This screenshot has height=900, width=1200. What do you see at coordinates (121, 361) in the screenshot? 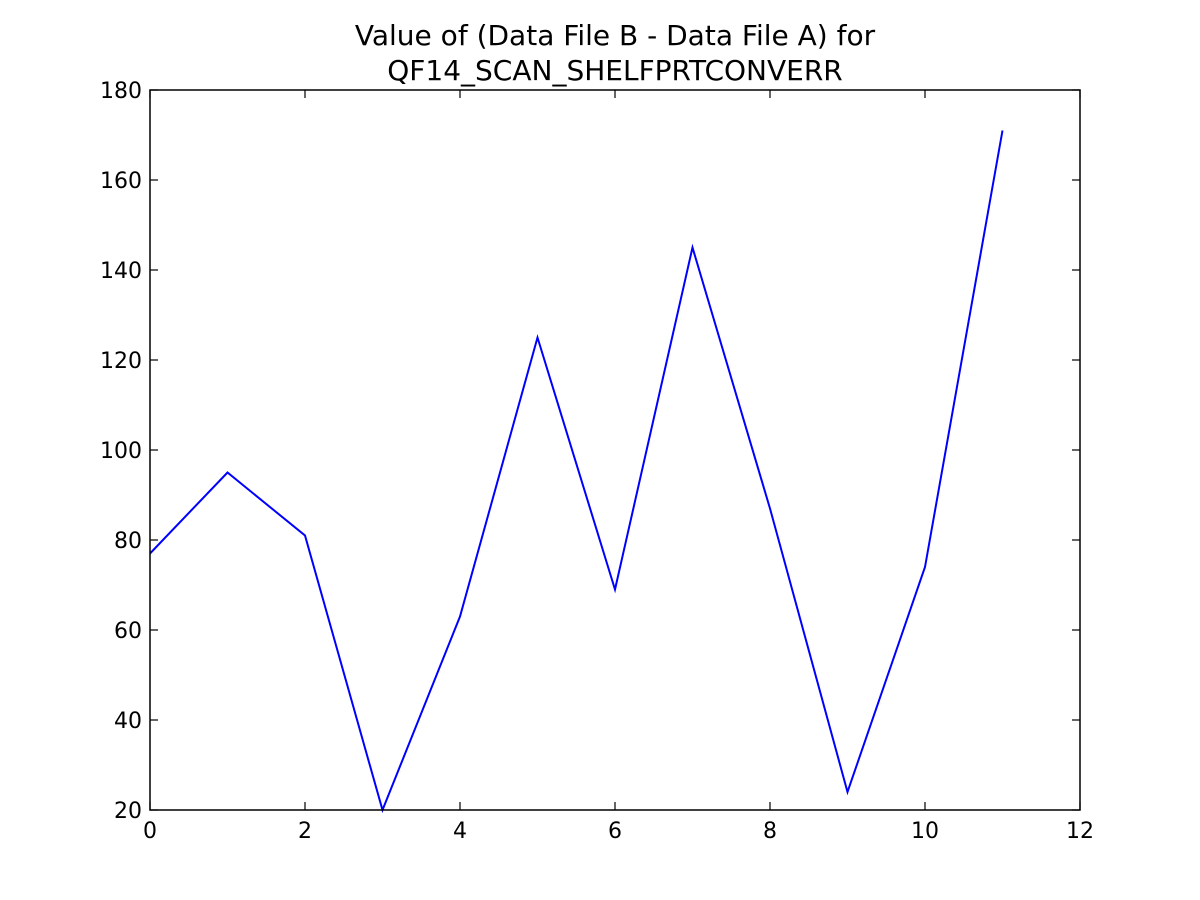
I see `y-tick-label: 120` at bounding box center [121, 361].